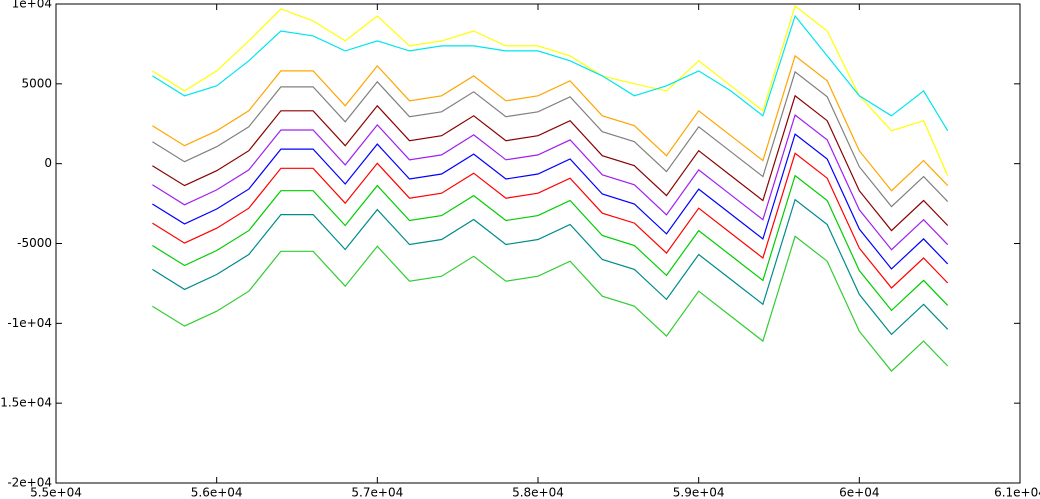  I want to click on x-tick-label: 5.9e+04, so click(699, 492).